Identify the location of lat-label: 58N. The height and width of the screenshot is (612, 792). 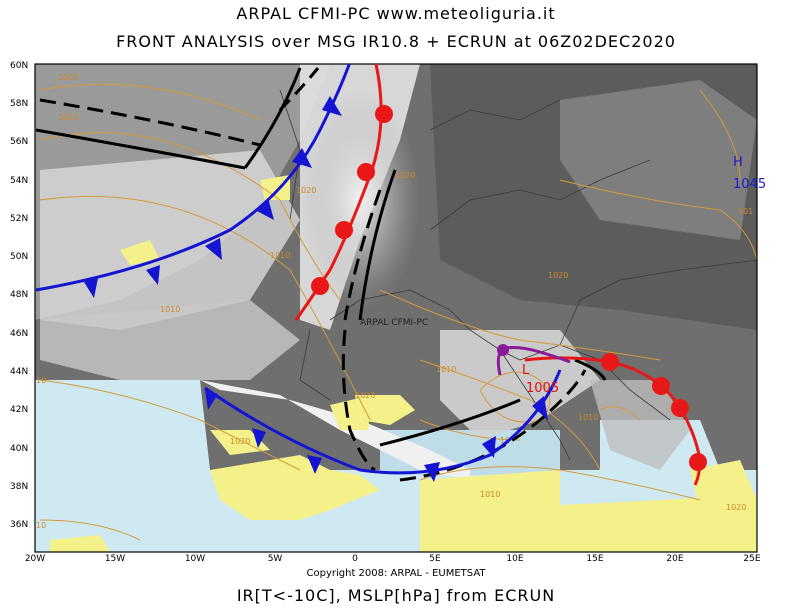
(19, 104).